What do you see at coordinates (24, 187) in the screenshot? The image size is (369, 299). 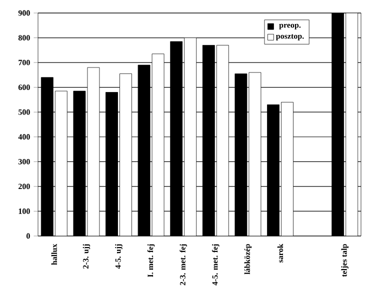 I see `y-tick-label: 200` at bounding box center [24, 187].